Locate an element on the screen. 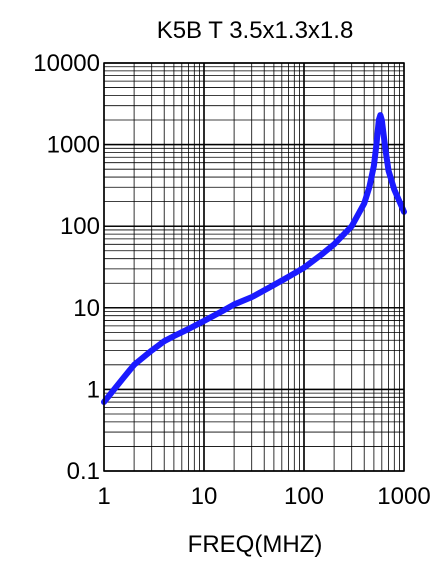 The height and width of the screenshot is (568, 446). y-tick-label: 100 is located at coordinates (80, 226).